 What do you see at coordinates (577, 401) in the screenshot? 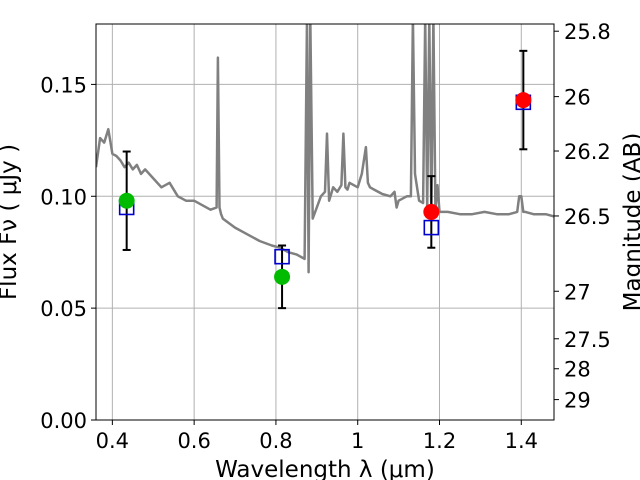
I see `y2-tick-label: 29` at bounding box center [577, 401].